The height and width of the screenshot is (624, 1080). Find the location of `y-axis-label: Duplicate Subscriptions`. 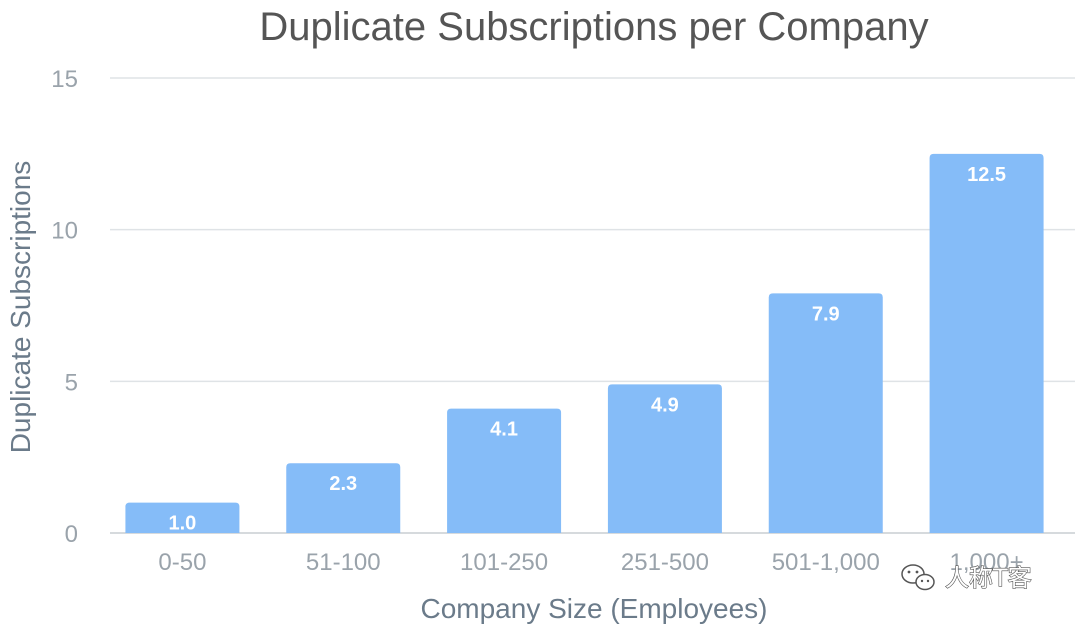

y-axis-label: Duplicate Subscriptions is located at coordinates (20, 307).